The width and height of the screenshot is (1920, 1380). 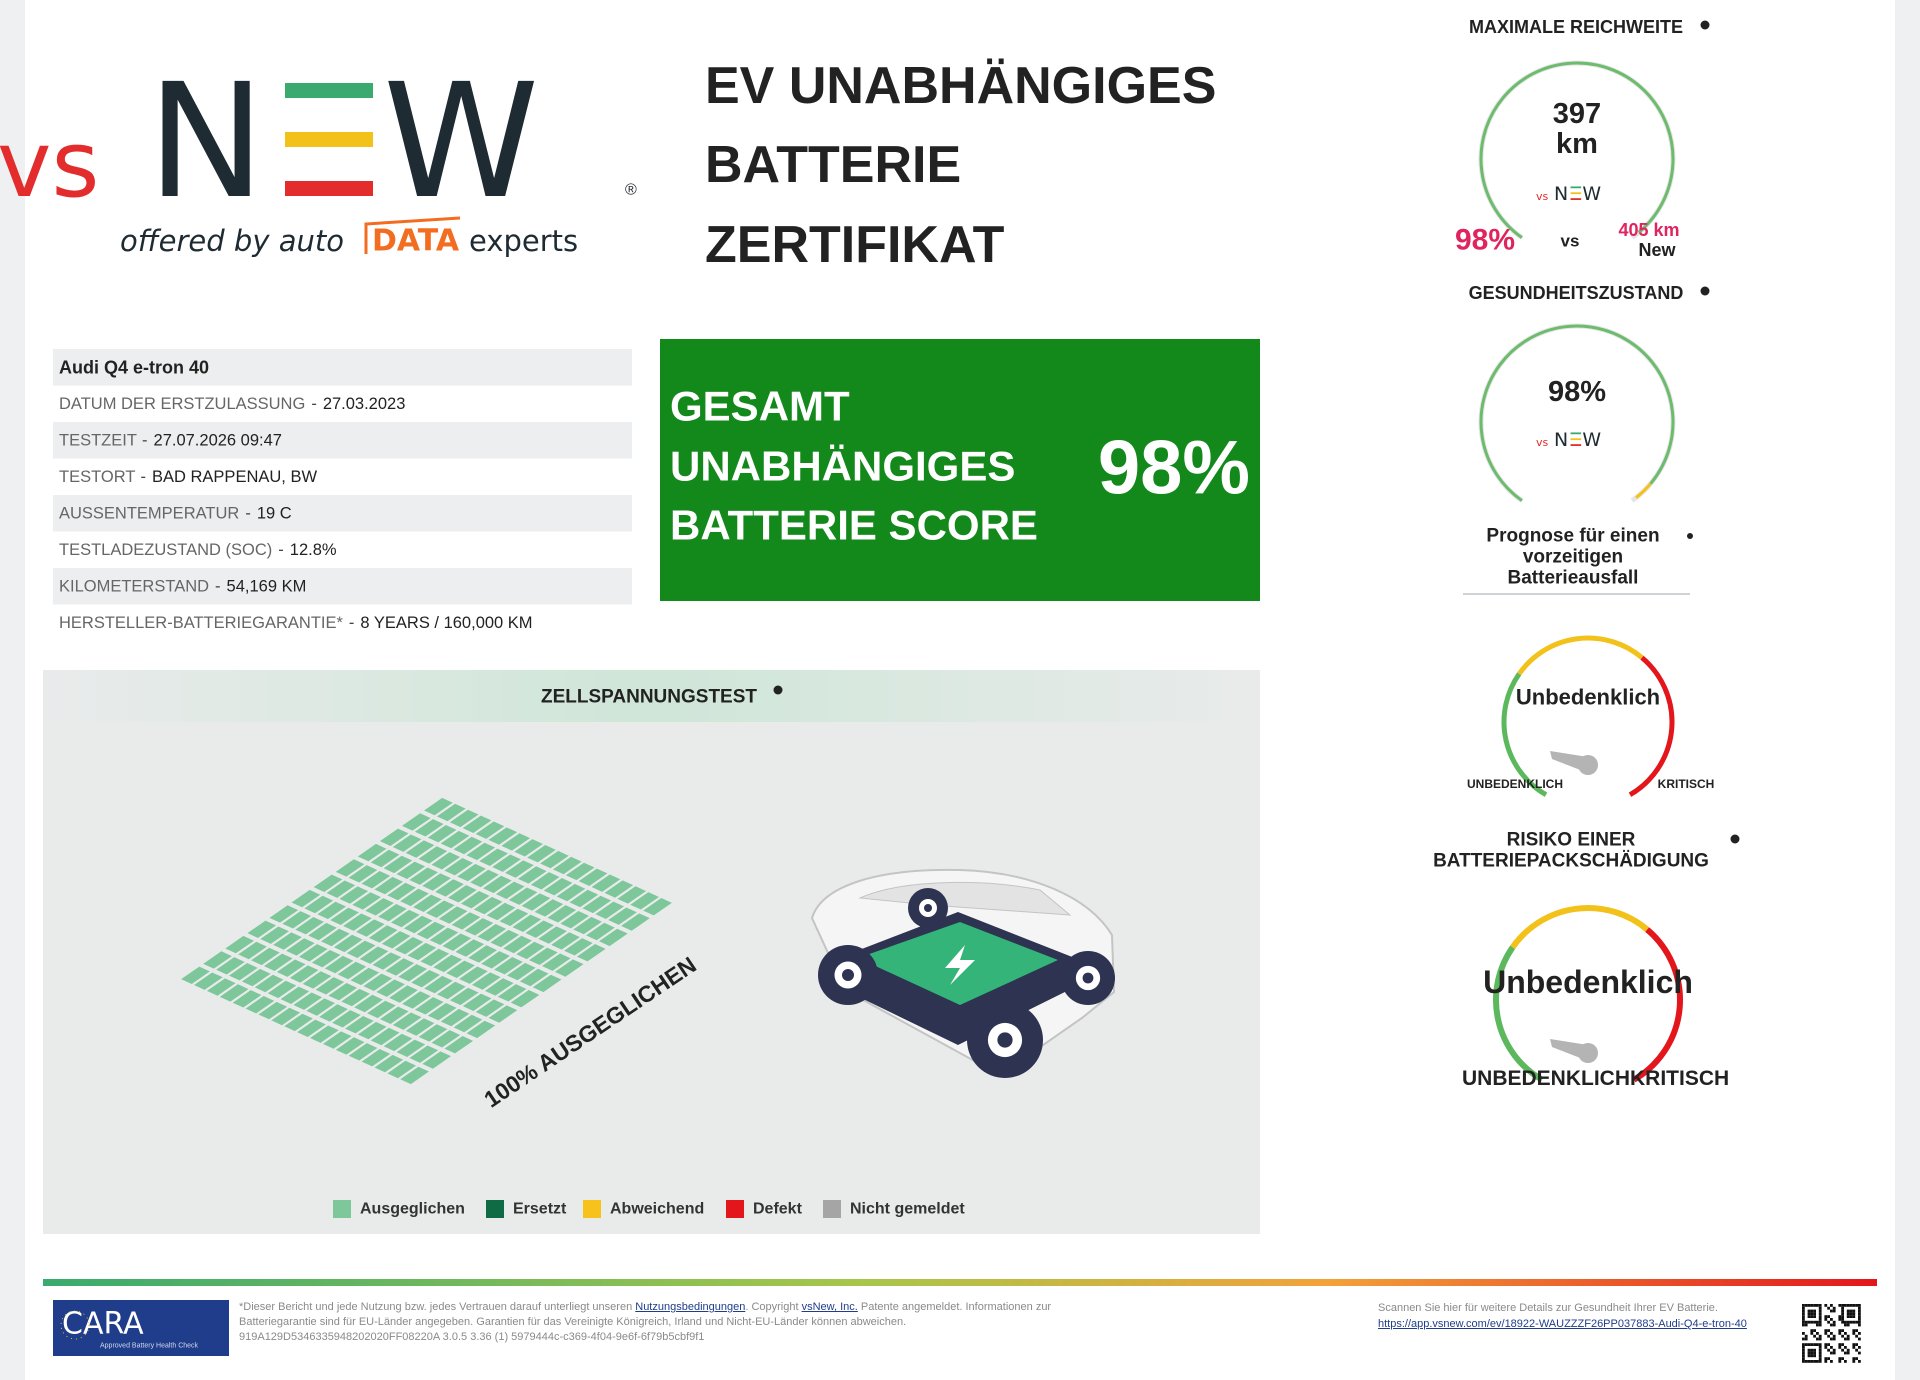 I want to click on legend-swatch, so click(x=832, y=1209).